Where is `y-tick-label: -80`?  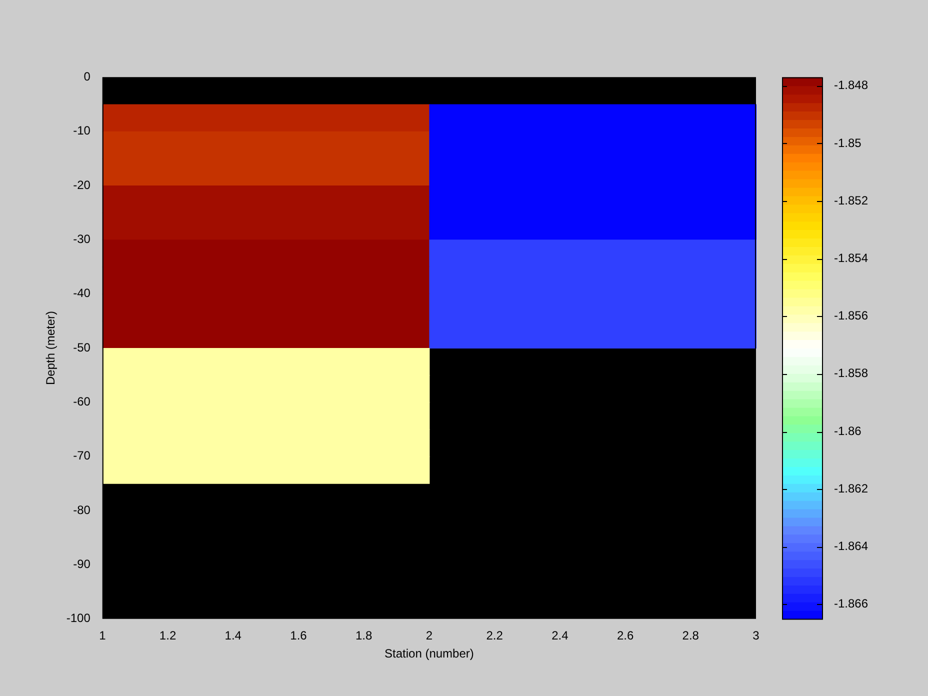
y-tick-label: -80 is located at coordinates (82, 509).